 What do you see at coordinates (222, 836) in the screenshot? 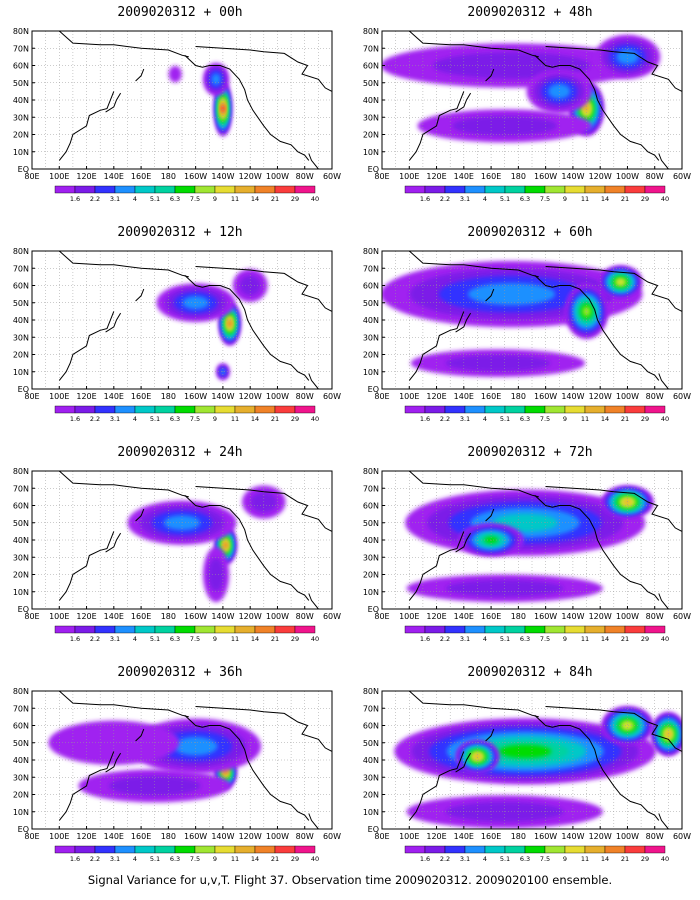
I see `x-tick-label: 140W` at bounding box center [222, 836].